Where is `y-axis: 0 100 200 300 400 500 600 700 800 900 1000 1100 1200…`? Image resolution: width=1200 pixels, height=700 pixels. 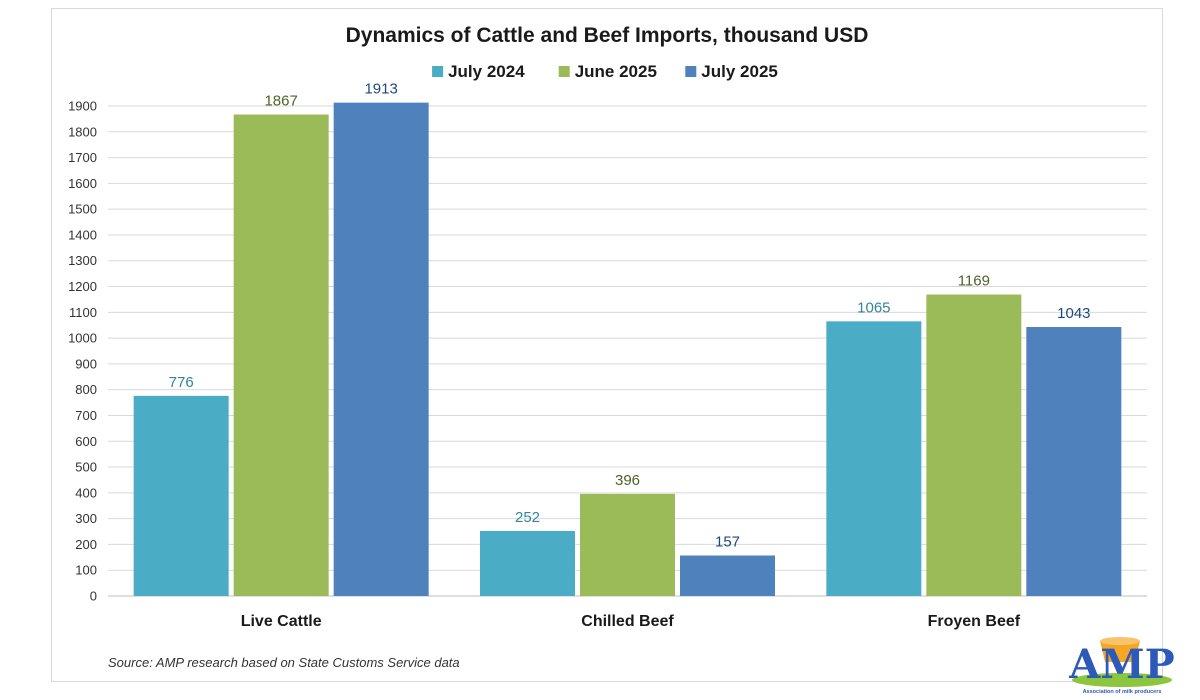 y-axis: 0 100 200 300 400 500 600 700 800 900 1000 1100 1200… is located at coordinates (82, 351).